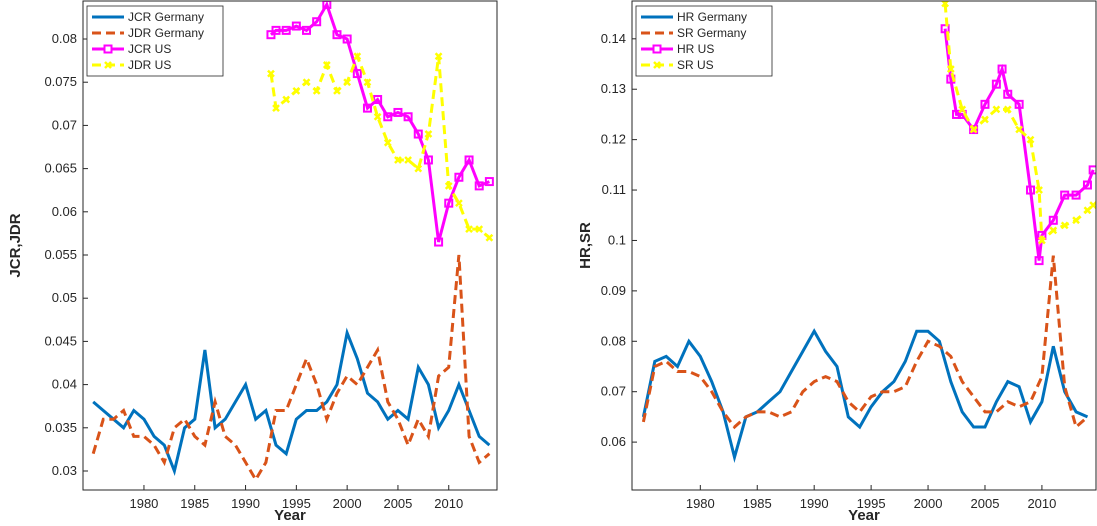 This screenshot has width=1097, height=526. I want to click on y-tick-label: 0.05, so click(64, 297).